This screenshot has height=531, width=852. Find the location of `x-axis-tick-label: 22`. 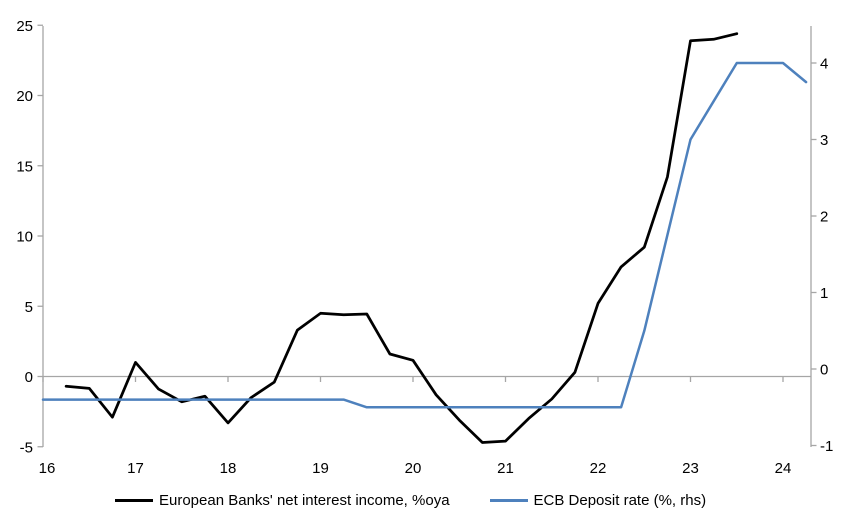

x-axis-tick-label: 22 is located at coordinates (598, 468).